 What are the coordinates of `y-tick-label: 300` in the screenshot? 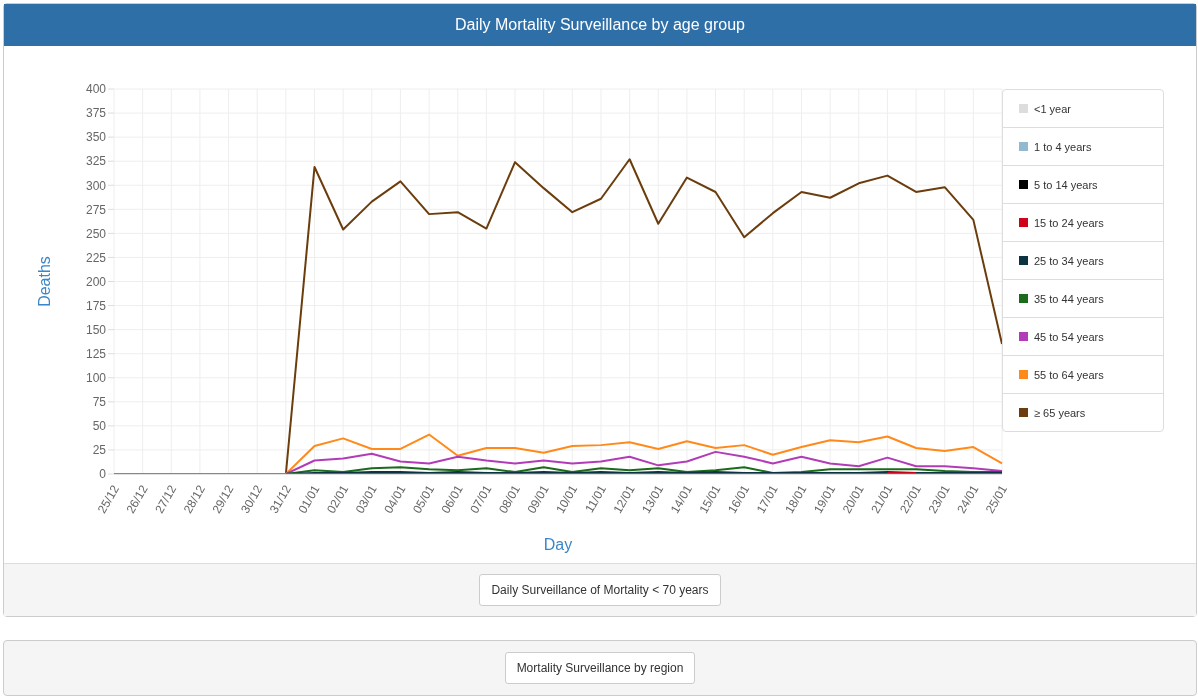 It's located at (96, 185).